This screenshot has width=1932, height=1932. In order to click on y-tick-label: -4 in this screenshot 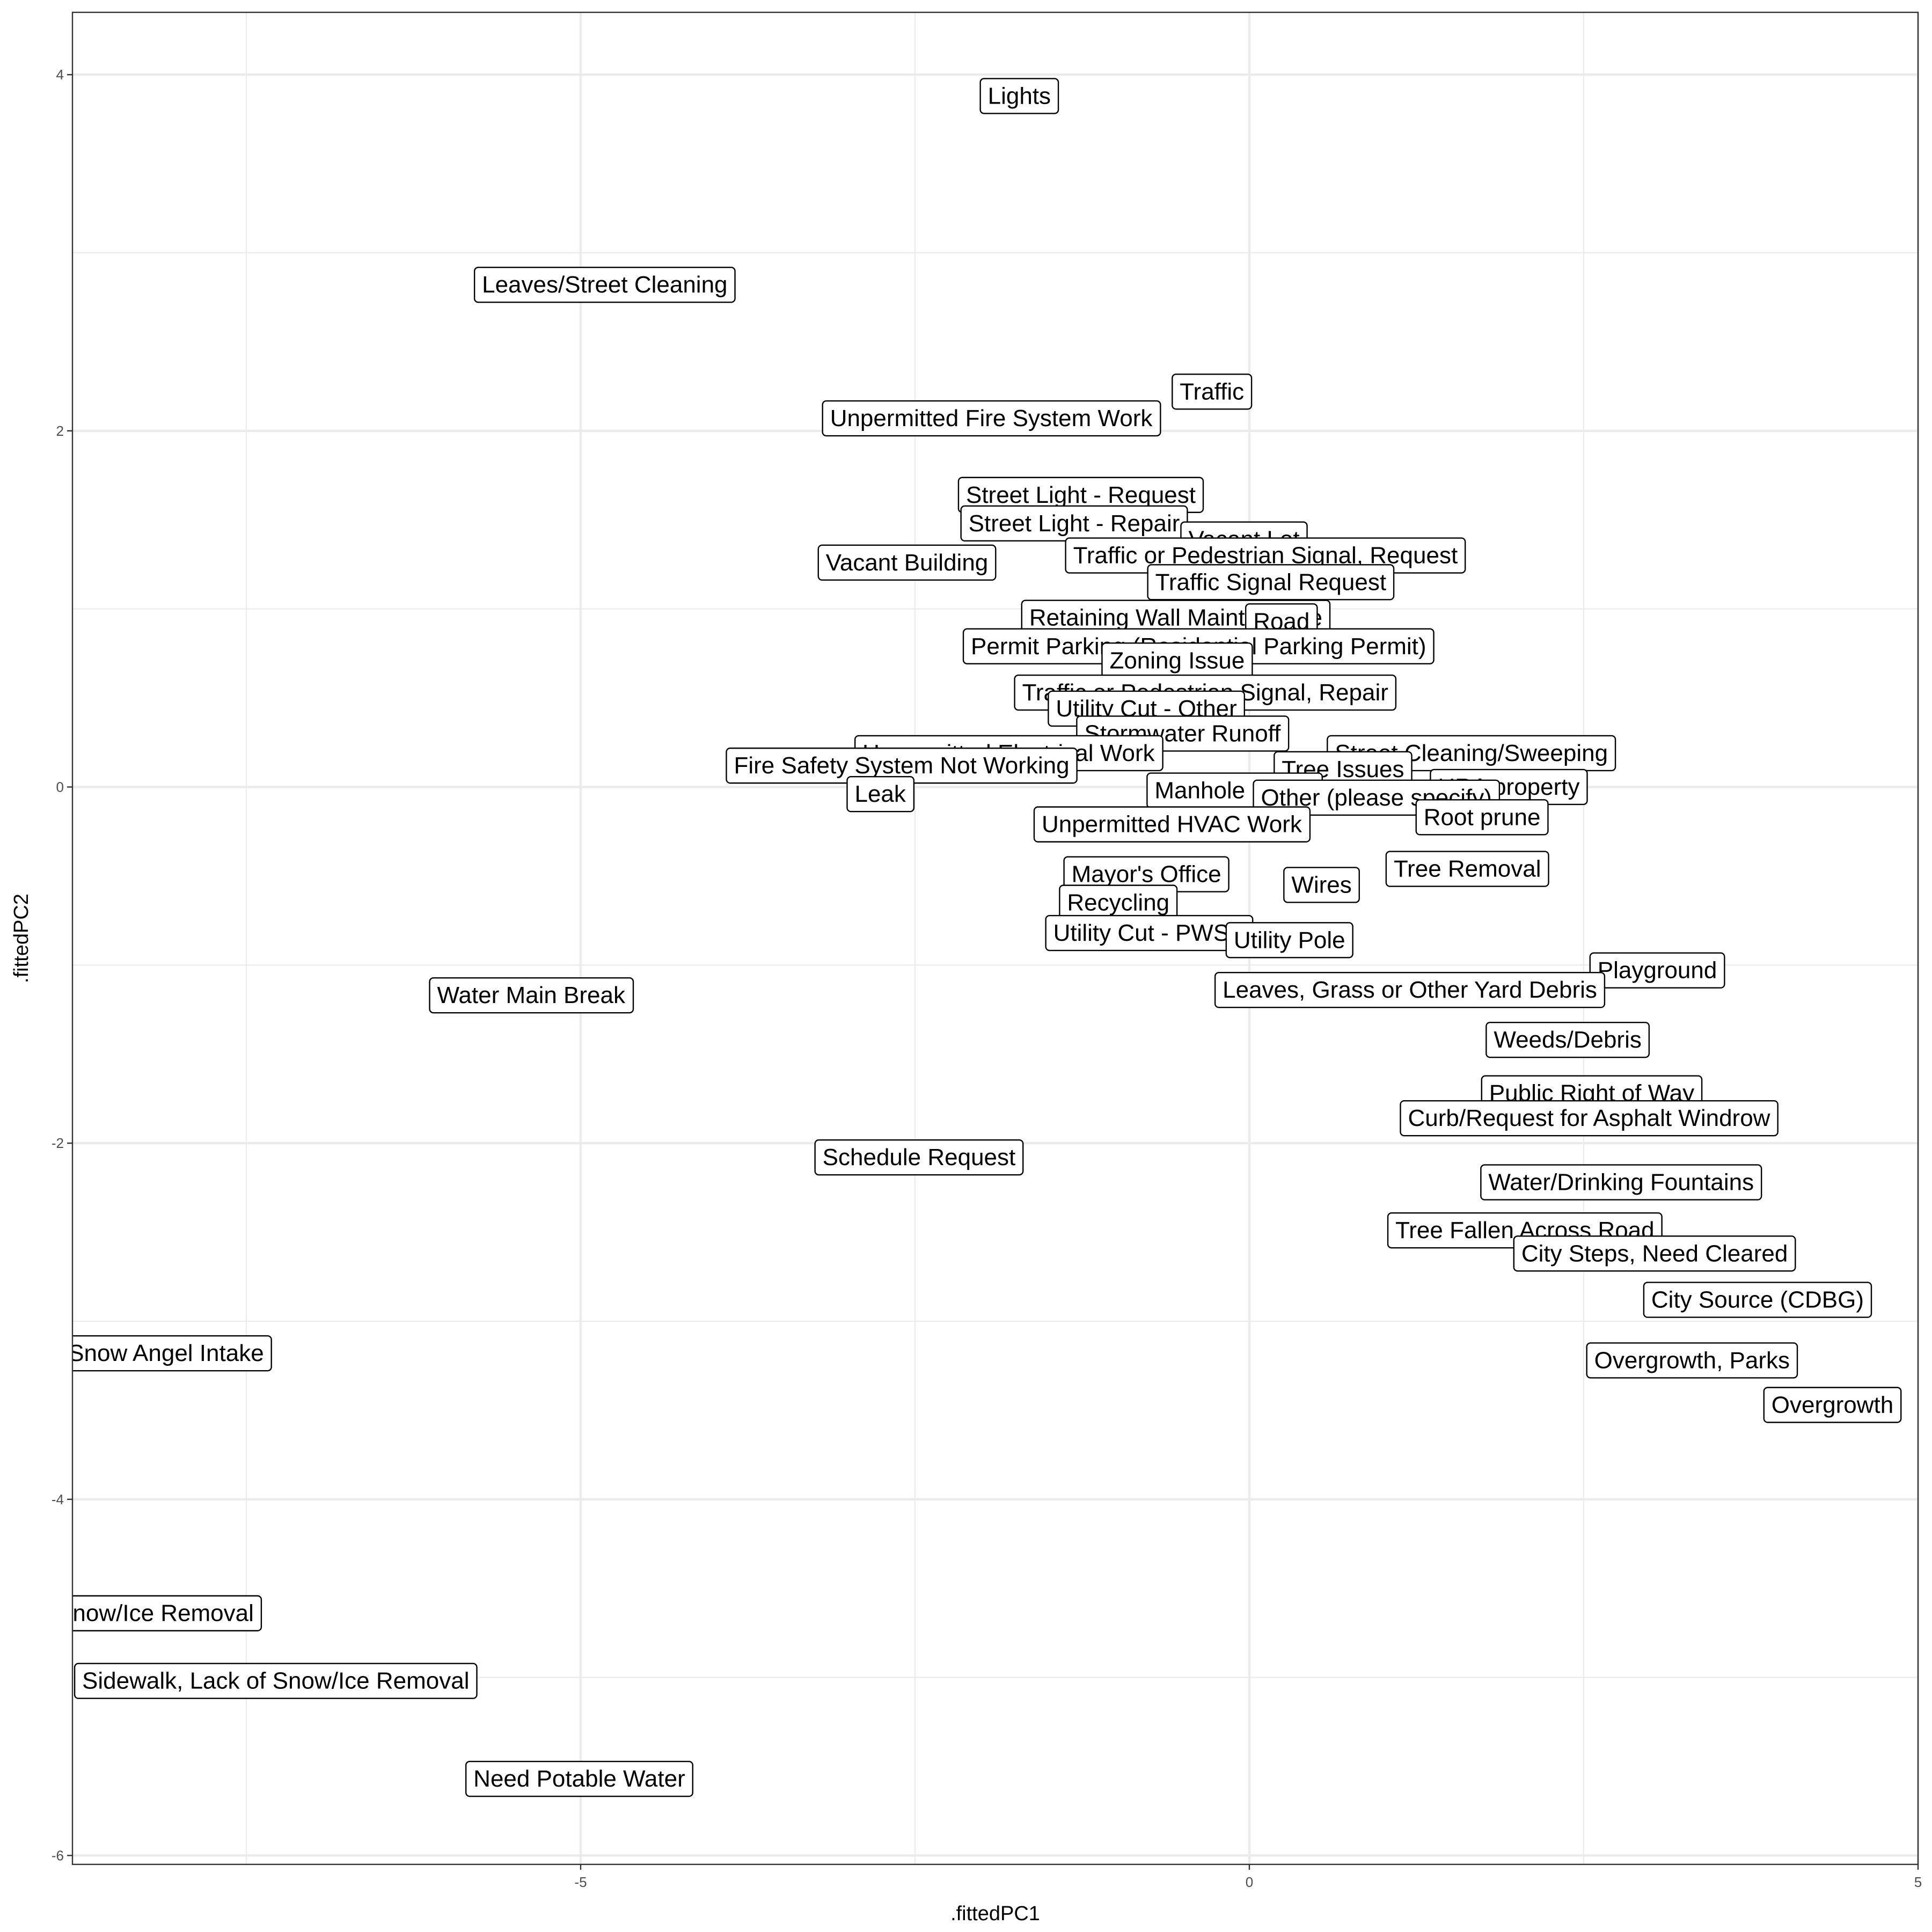, I will do `click(58, 1499)`.